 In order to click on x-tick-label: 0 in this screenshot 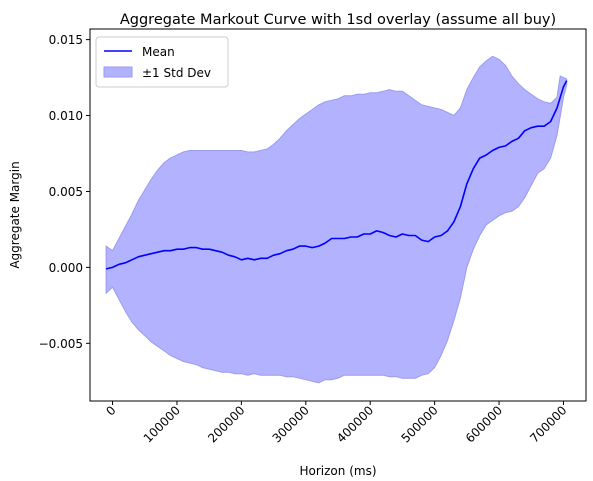, I will do `click(110, 410)`.